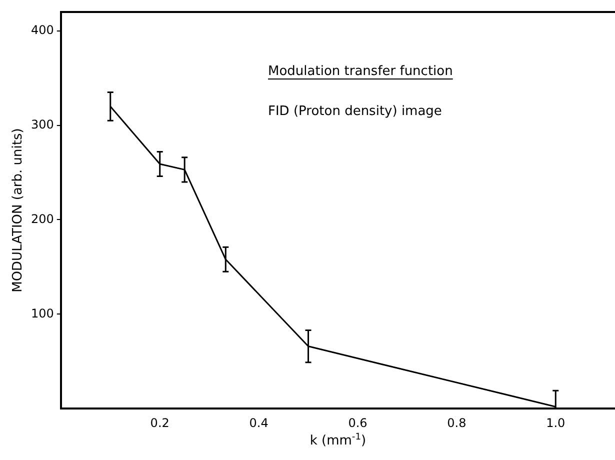 The image size is (615, 460). Describe the element at coordinates (18, 210) in the screenshot. I see `y-axis-title: MODULATION (arb. units)` at that location.